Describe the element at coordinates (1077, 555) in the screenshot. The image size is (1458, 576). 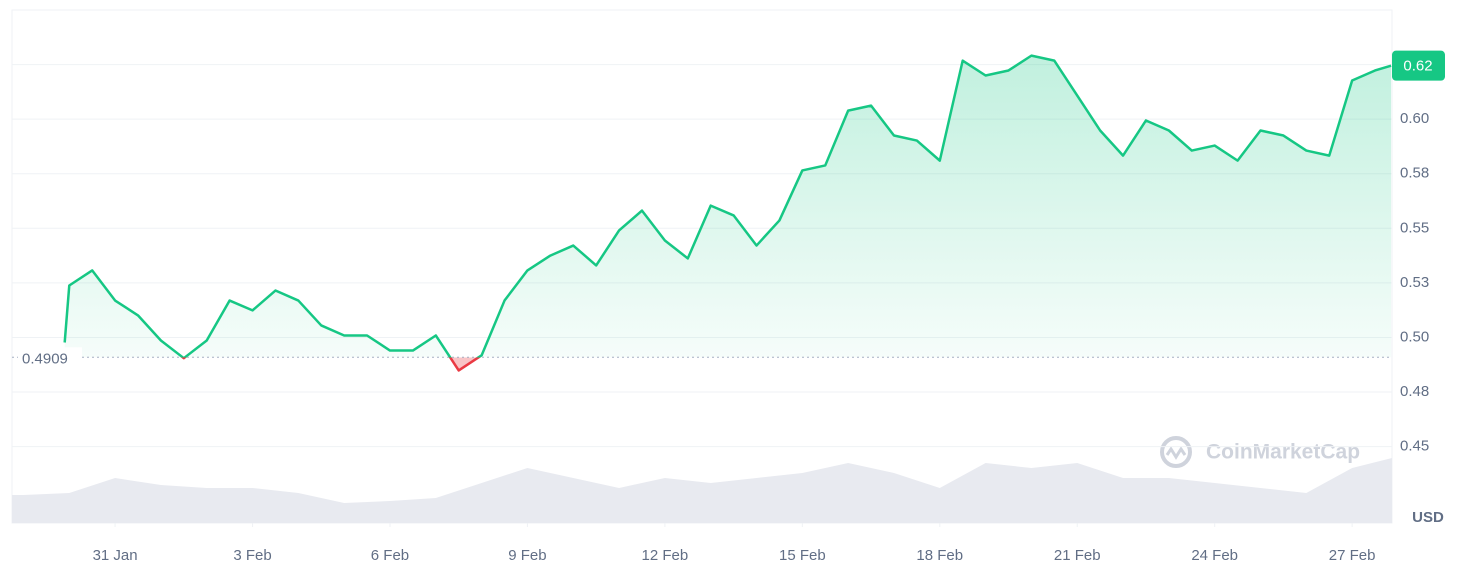
I see `x-tick-label: 21 Feb` at that location.